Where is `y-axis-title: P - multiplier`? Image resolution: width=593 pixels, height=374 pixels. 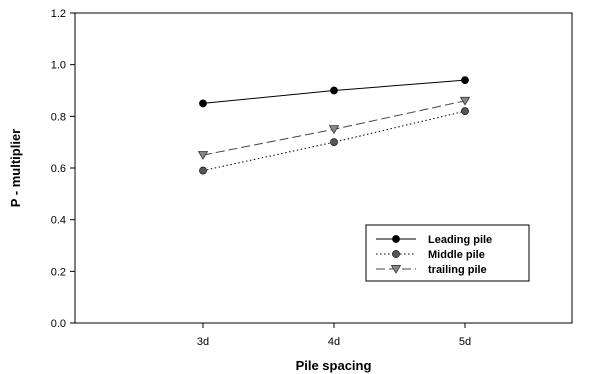 y-axis-title: P - multiplier is located at coordinates (15, 168).